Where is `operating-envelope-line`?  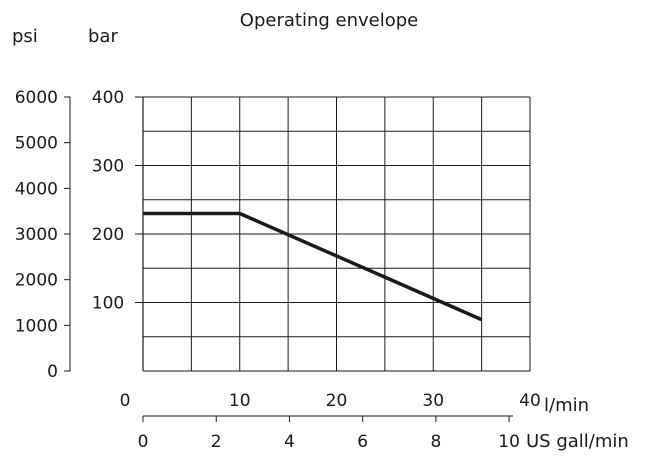 operating-envelope-line is located at coordinates (313, 266).